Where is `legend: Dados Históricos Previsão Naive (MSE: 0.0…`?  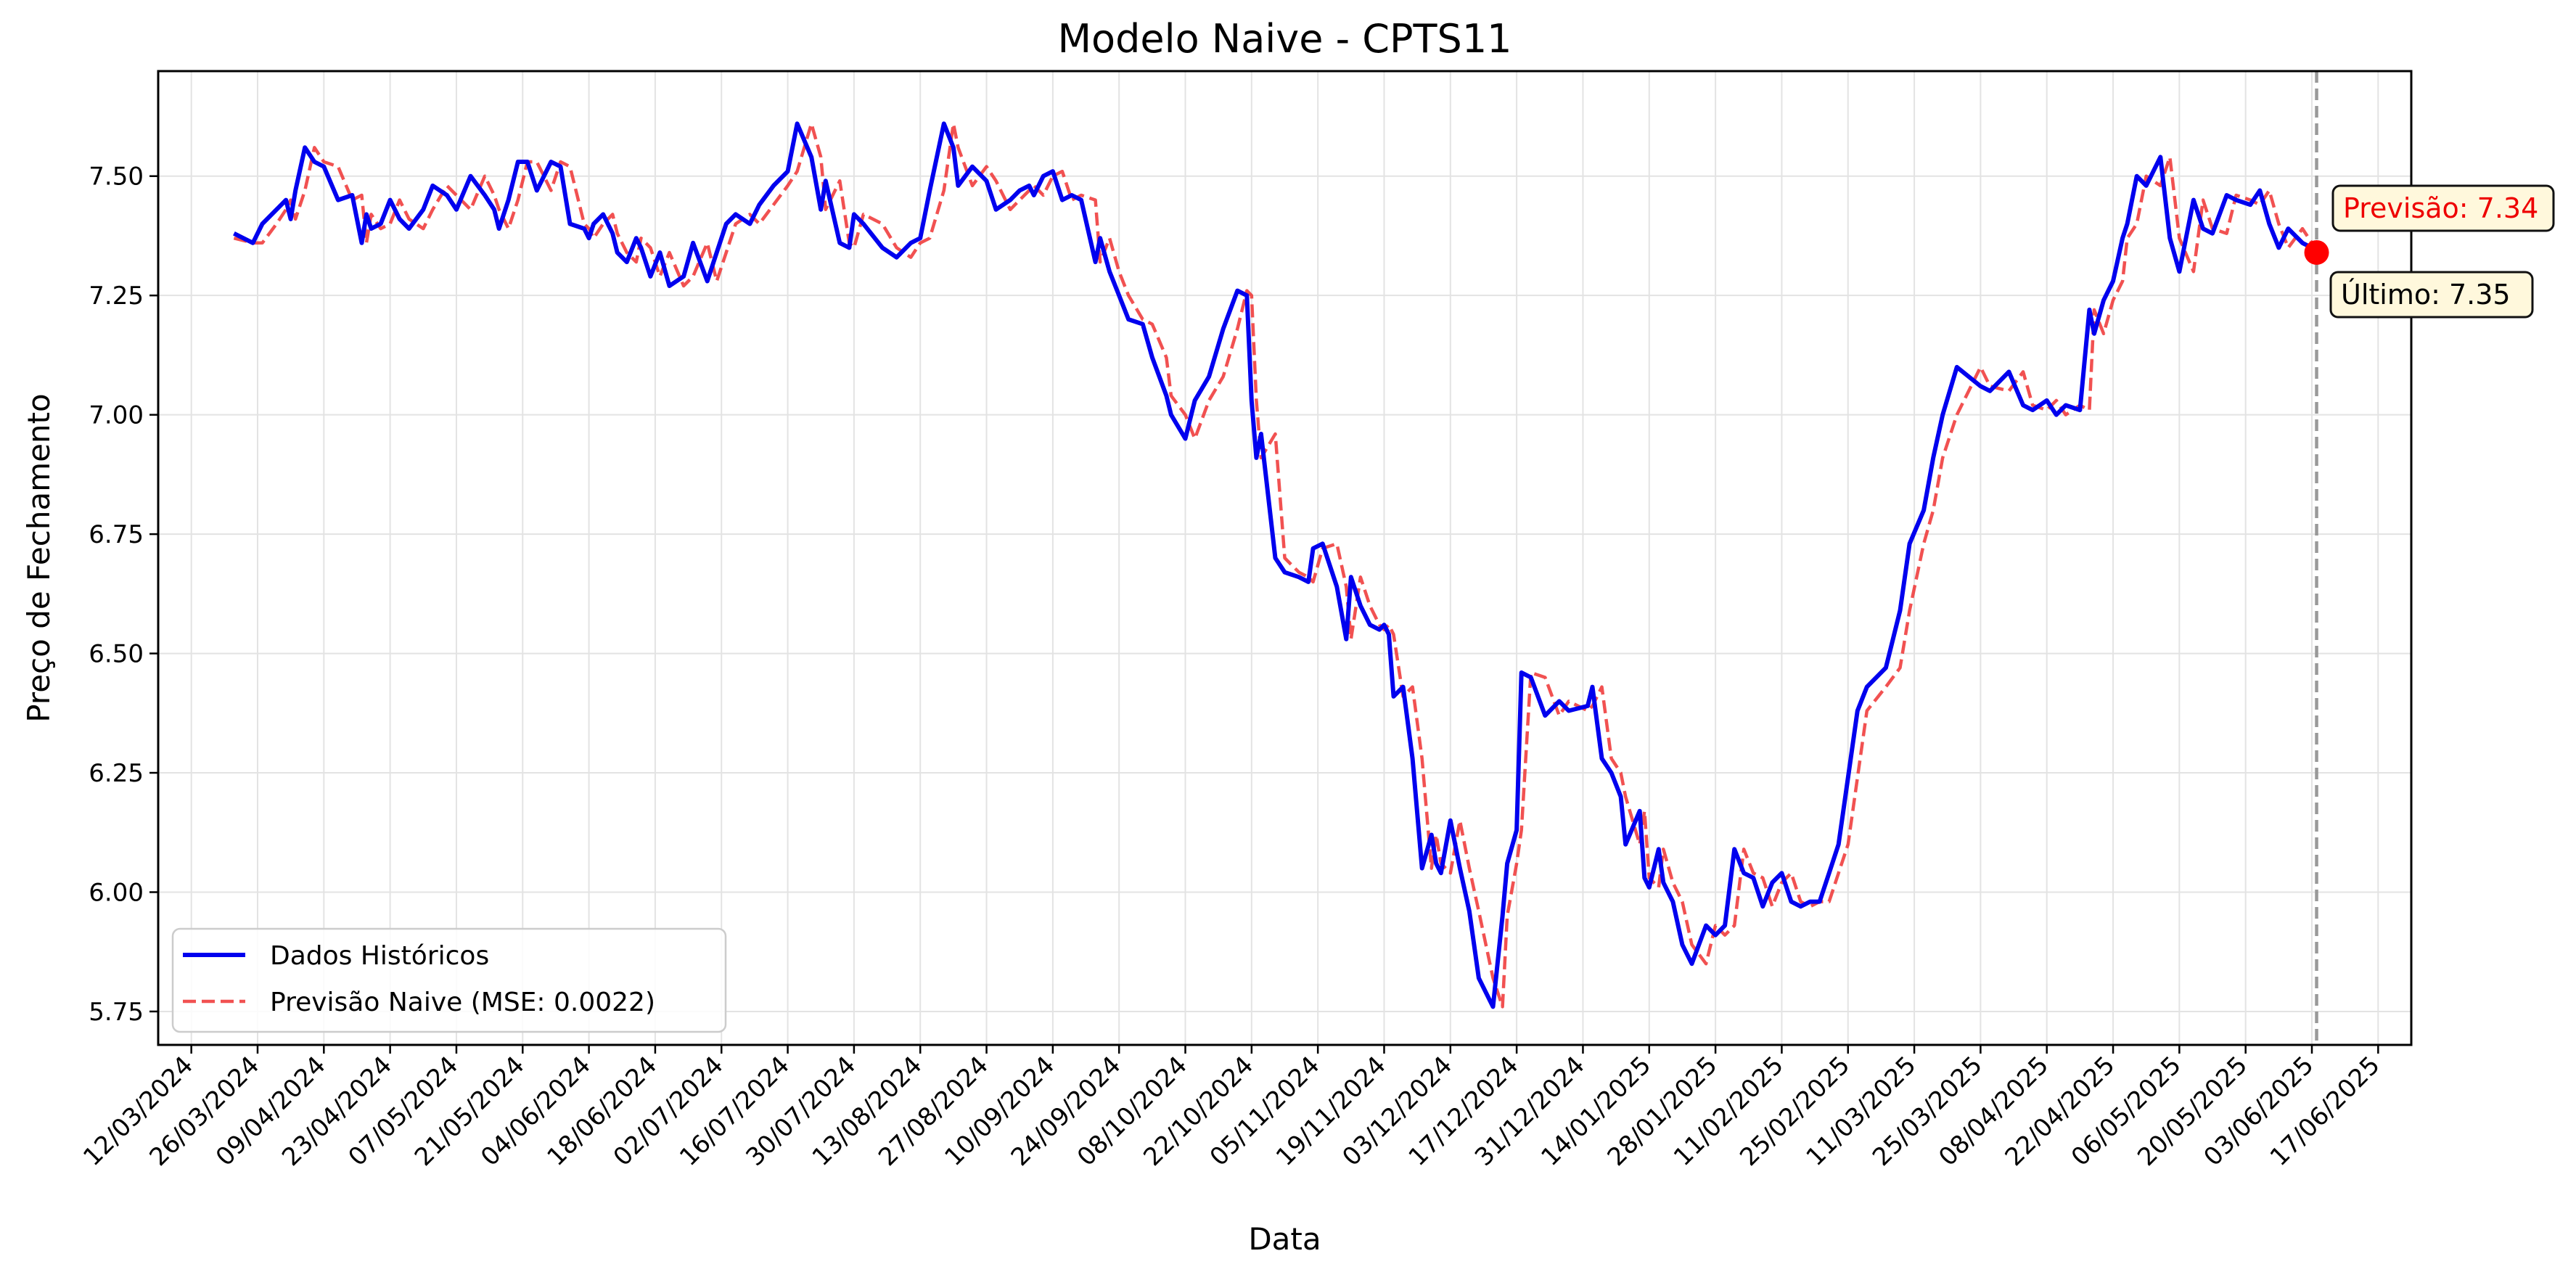 legend: Dados Históricos Previsão Naive (MSE: 0.0… is located at coordinates (449, 980).